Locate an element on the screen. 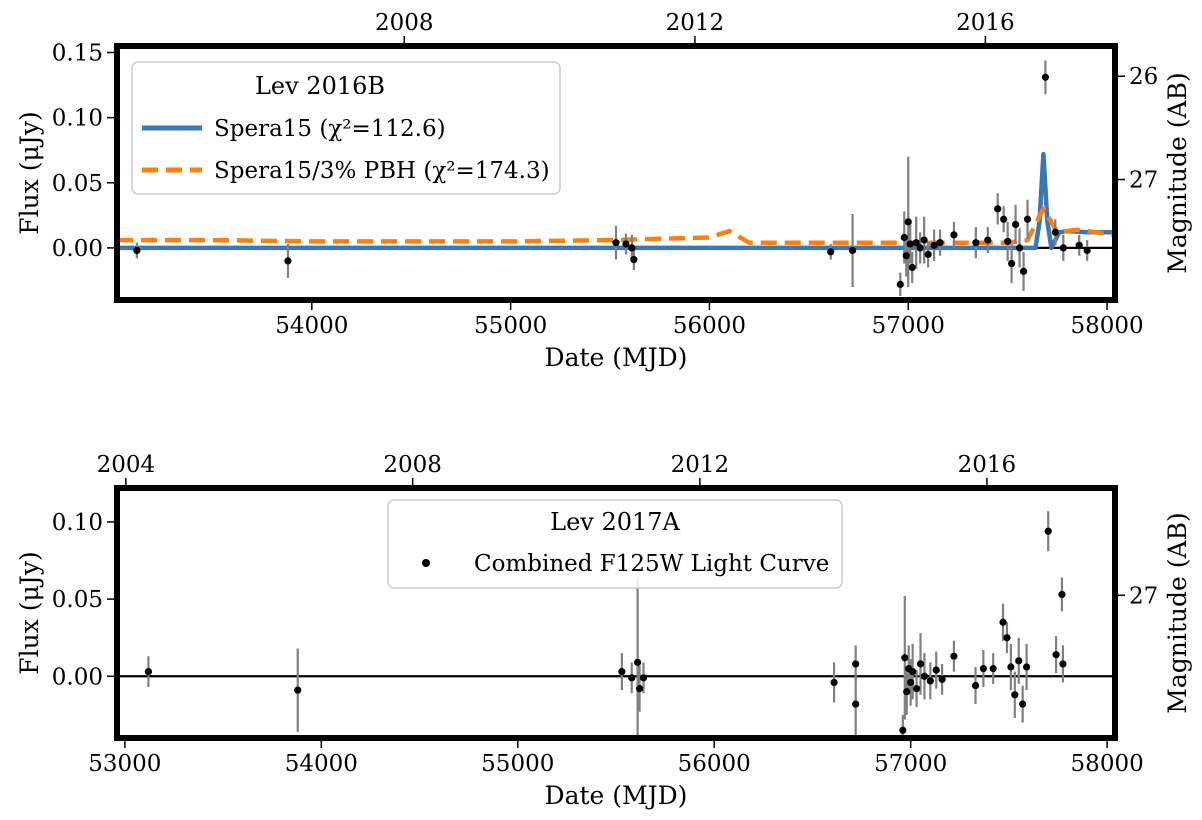  y-axis-label: Flux (μJy) is located at coordinates (29, 612).